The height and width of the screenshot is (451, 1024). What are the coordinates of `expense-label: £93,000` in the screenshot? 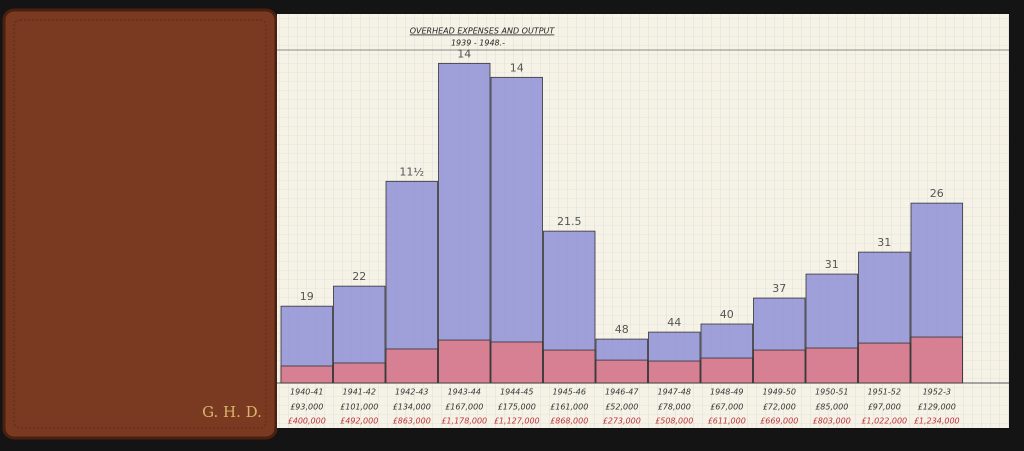 It's located at (306, 407).